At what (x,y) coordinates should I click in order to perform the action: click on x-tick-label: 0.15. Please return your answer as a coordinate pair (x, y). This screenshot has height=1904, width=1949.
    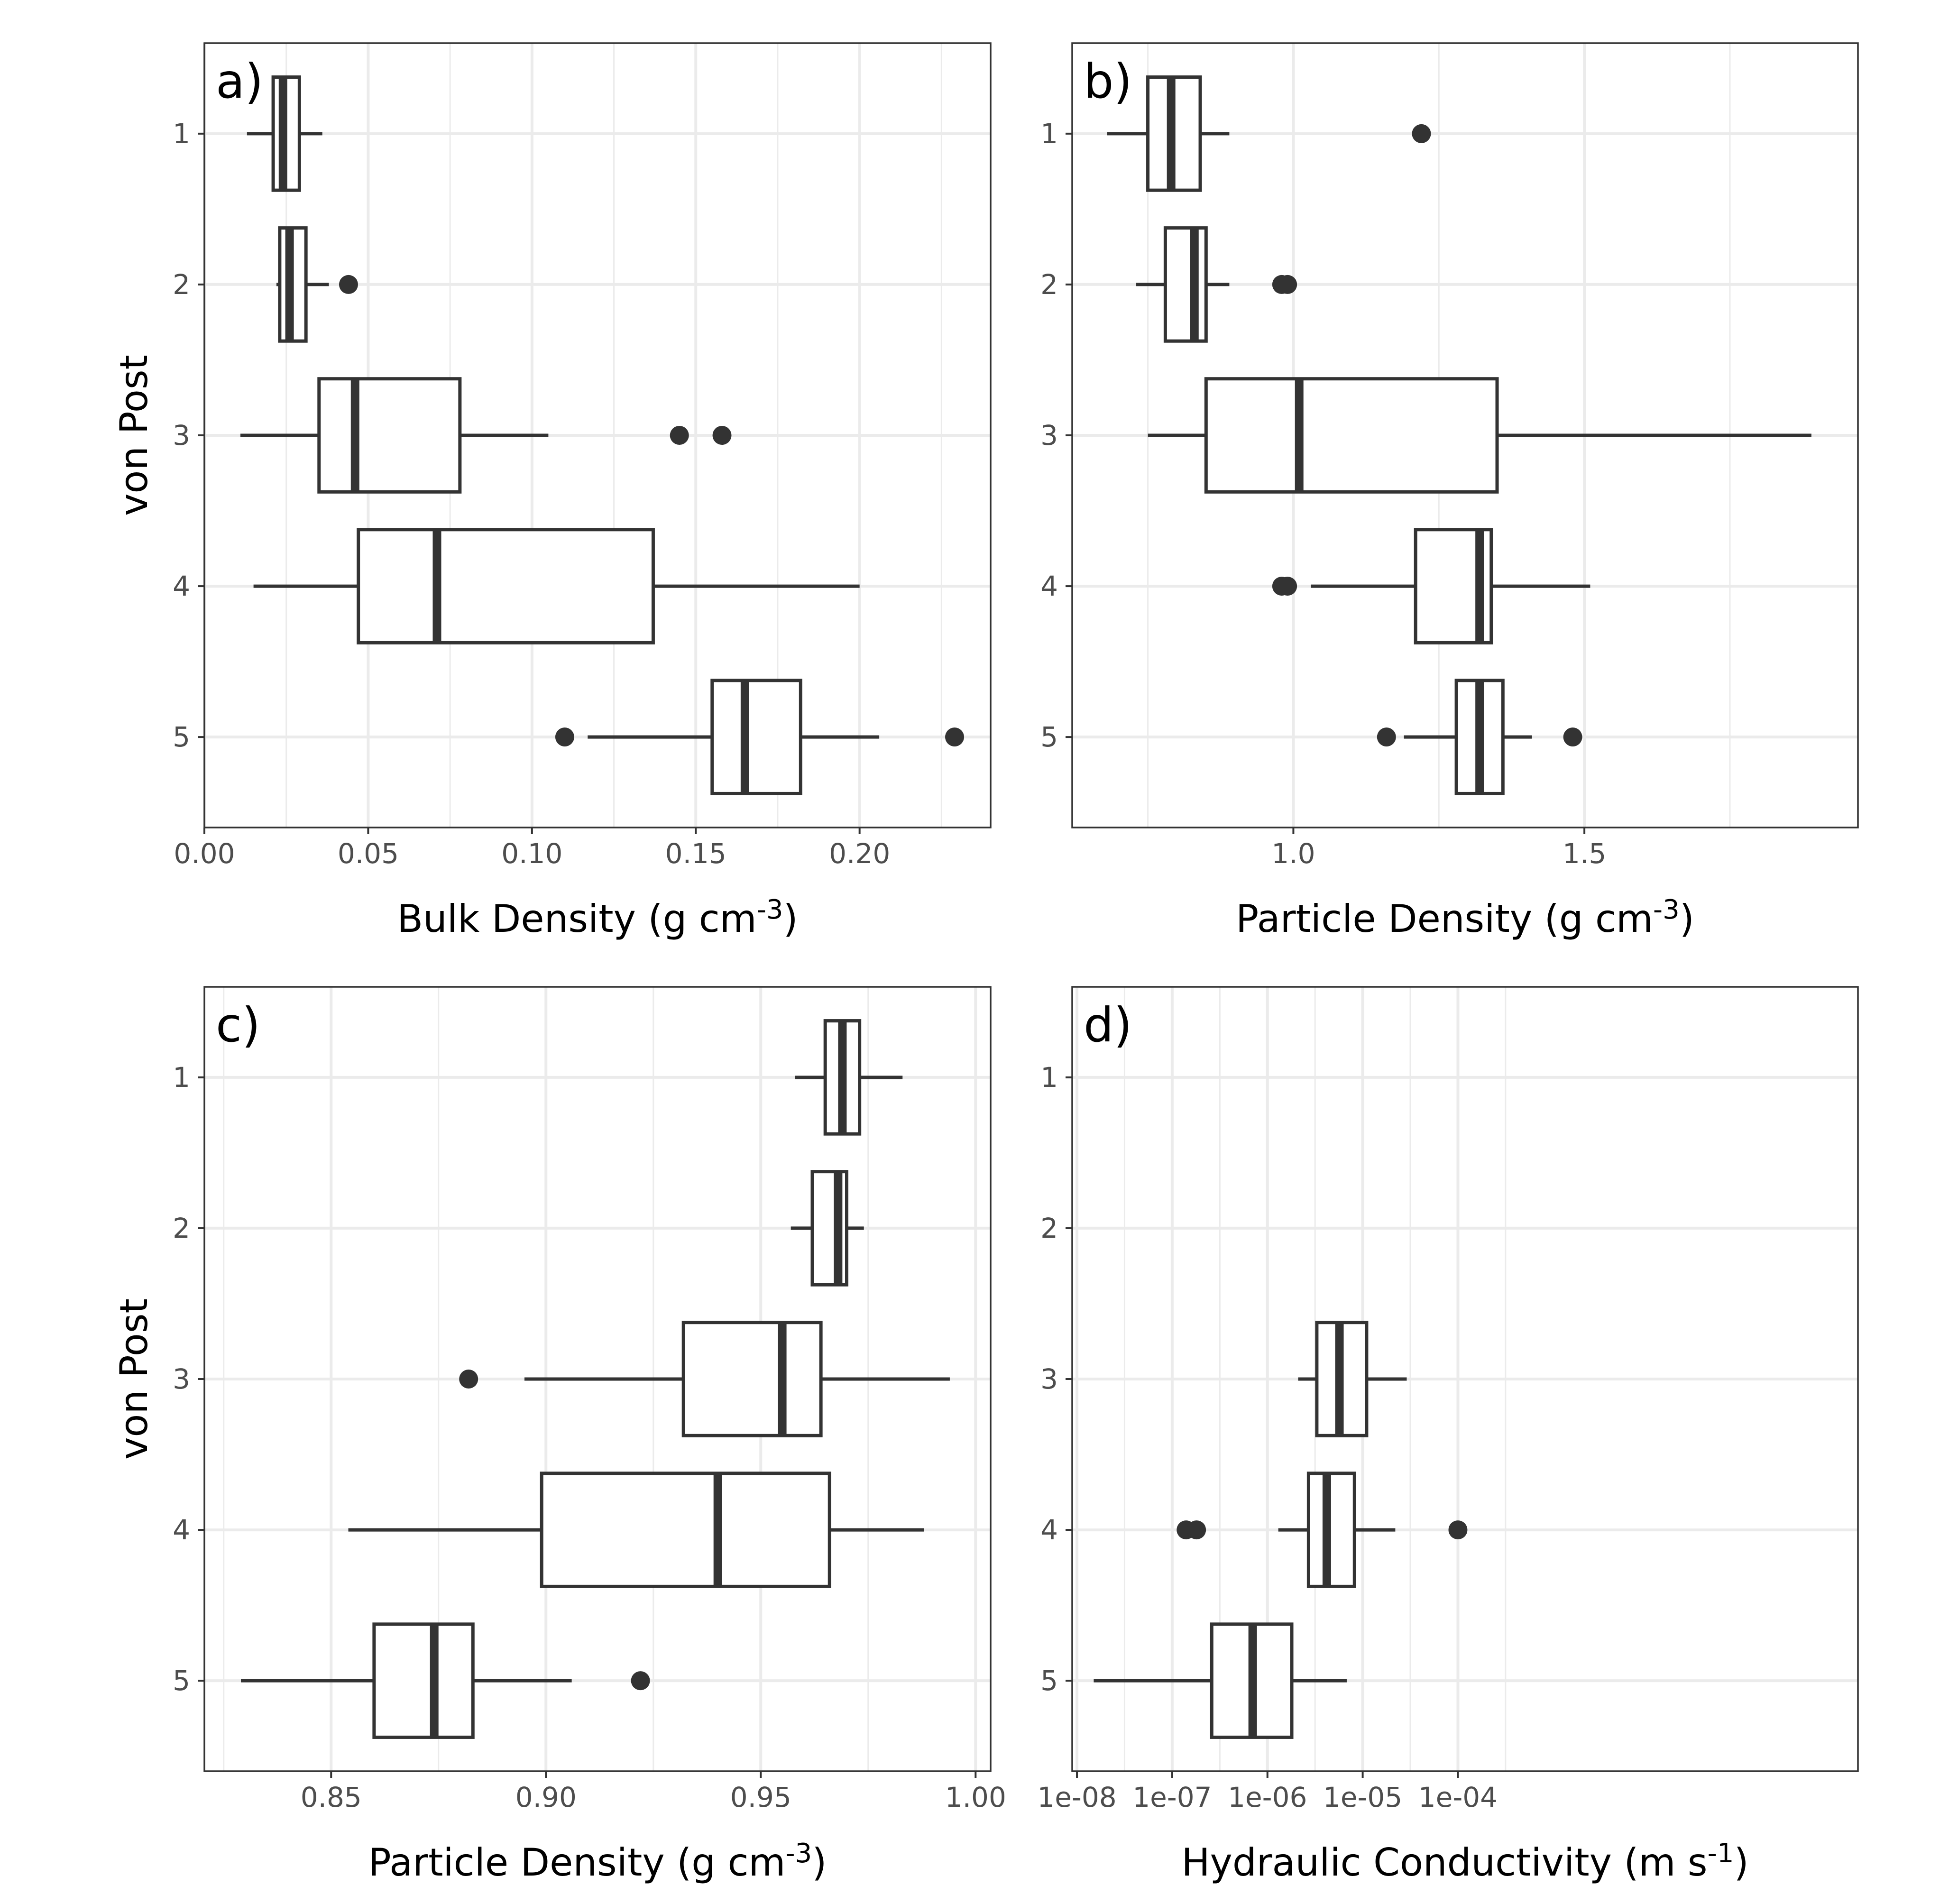
    Looking at the image, I should click on (696, 853).